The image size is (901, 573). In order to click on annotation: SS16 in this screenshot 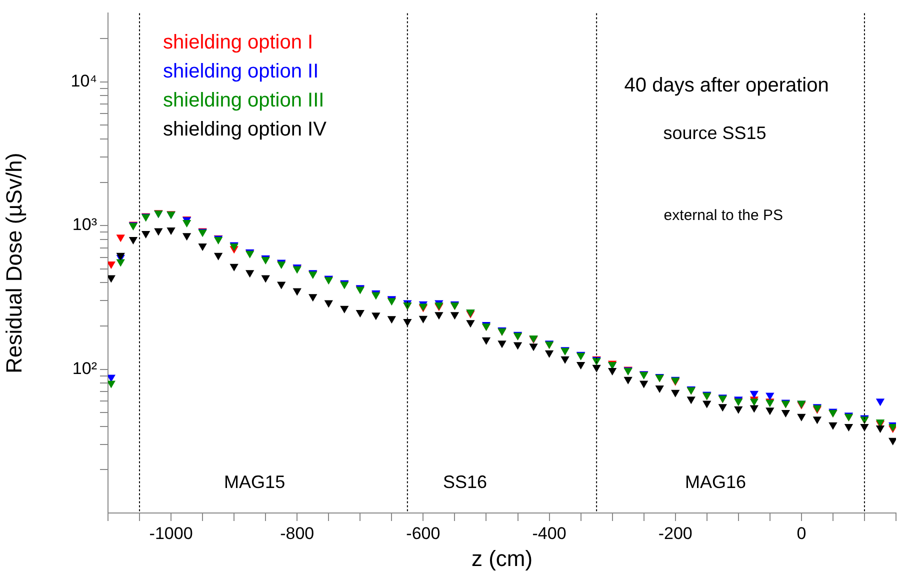, I will do `click(464, 482)`.